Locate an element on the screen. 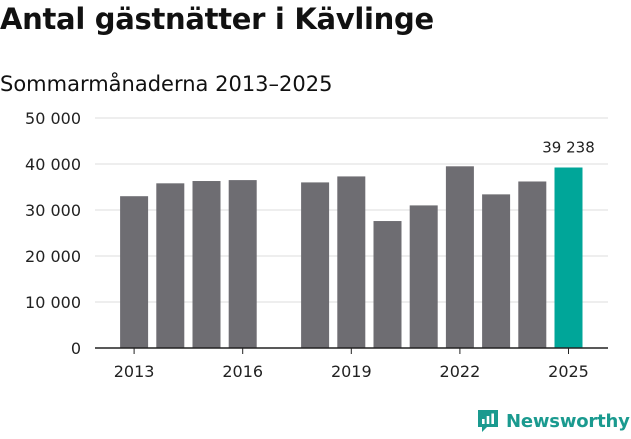  bar-2025 is located at coordinates (568, 257).